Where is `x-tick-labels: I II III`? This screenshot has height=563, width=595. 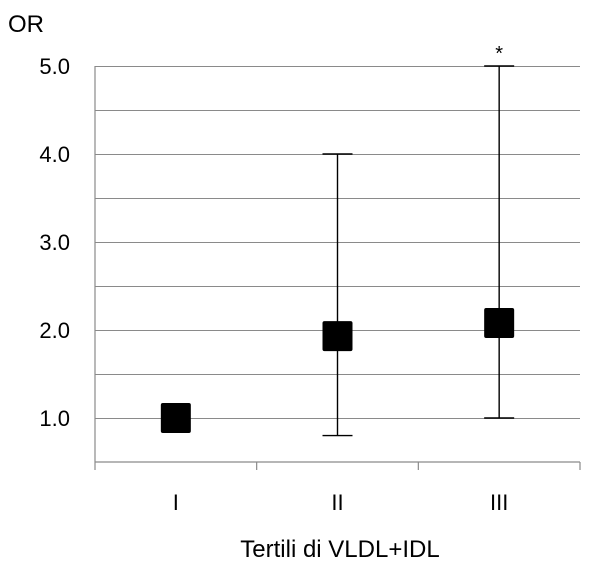 x-tick-labels: I II III is located at coordinates (341, 502).